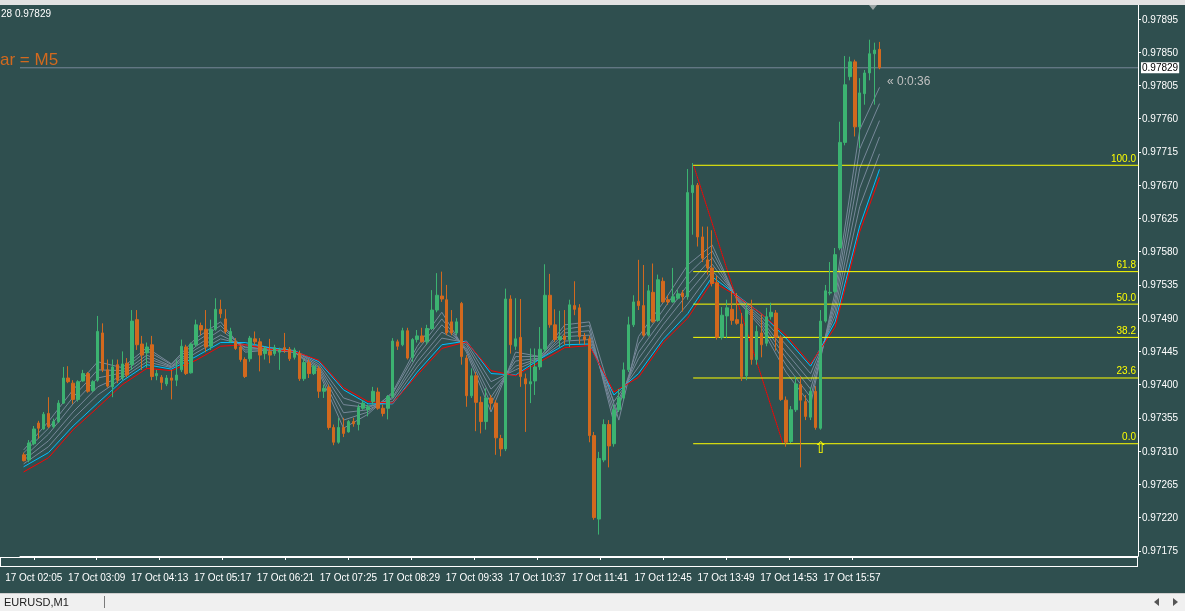  What do you see at coordinates (1126, 371) in the screenshot?
I see `series-label: 23.6` at bounding box center [1126, 371].